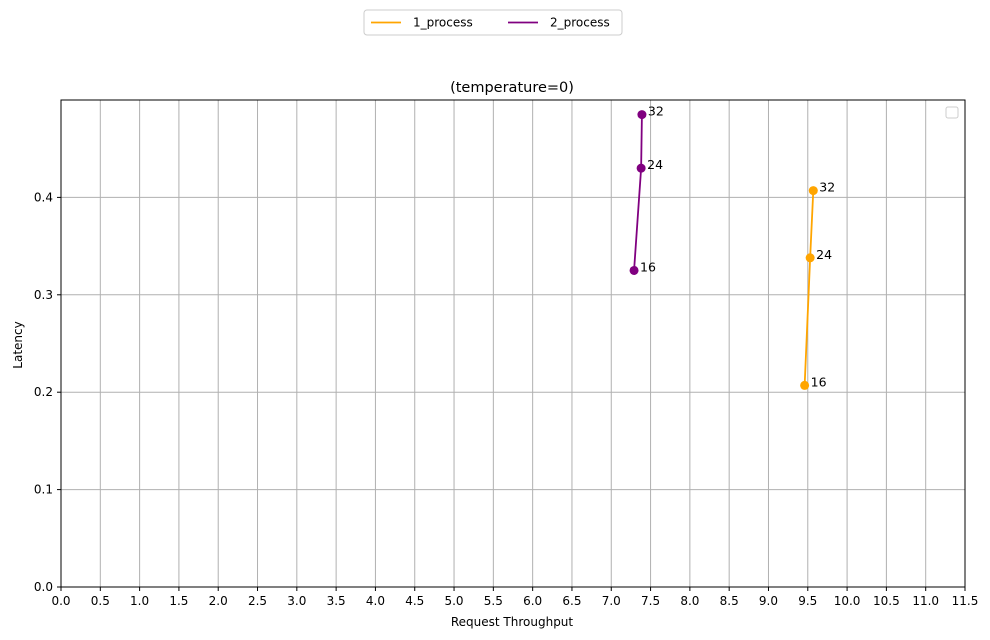 The image size is (990, 640). What do you see at coordinates (257, 601) in the screenshot?
I see `x-tick-label: 2.5` at bounding box center [257, 601].